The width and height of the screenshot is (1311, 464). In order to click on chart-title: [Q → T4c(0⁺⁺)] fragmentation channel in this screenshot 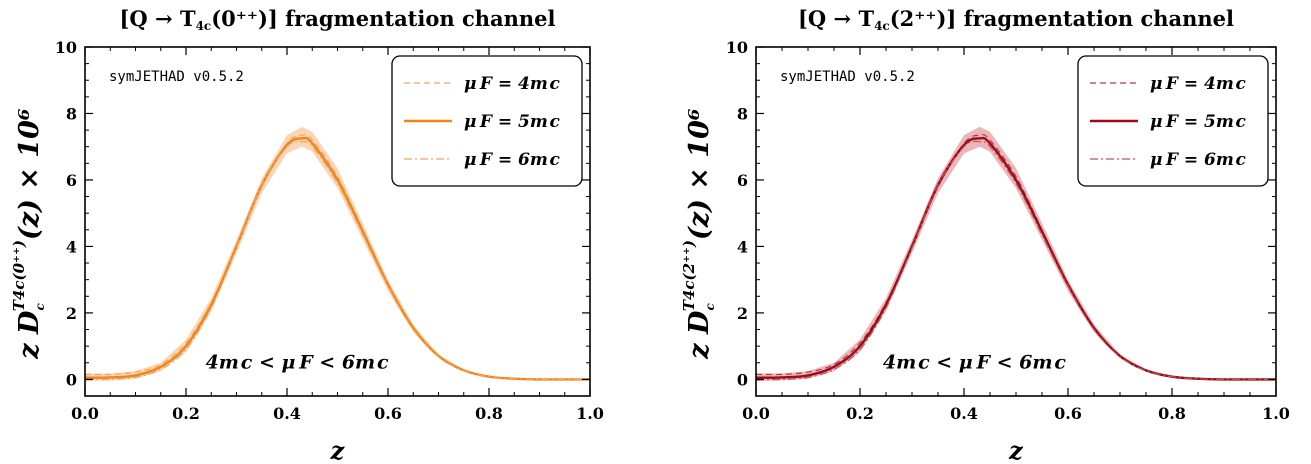, I will do `click(338, 19)`.